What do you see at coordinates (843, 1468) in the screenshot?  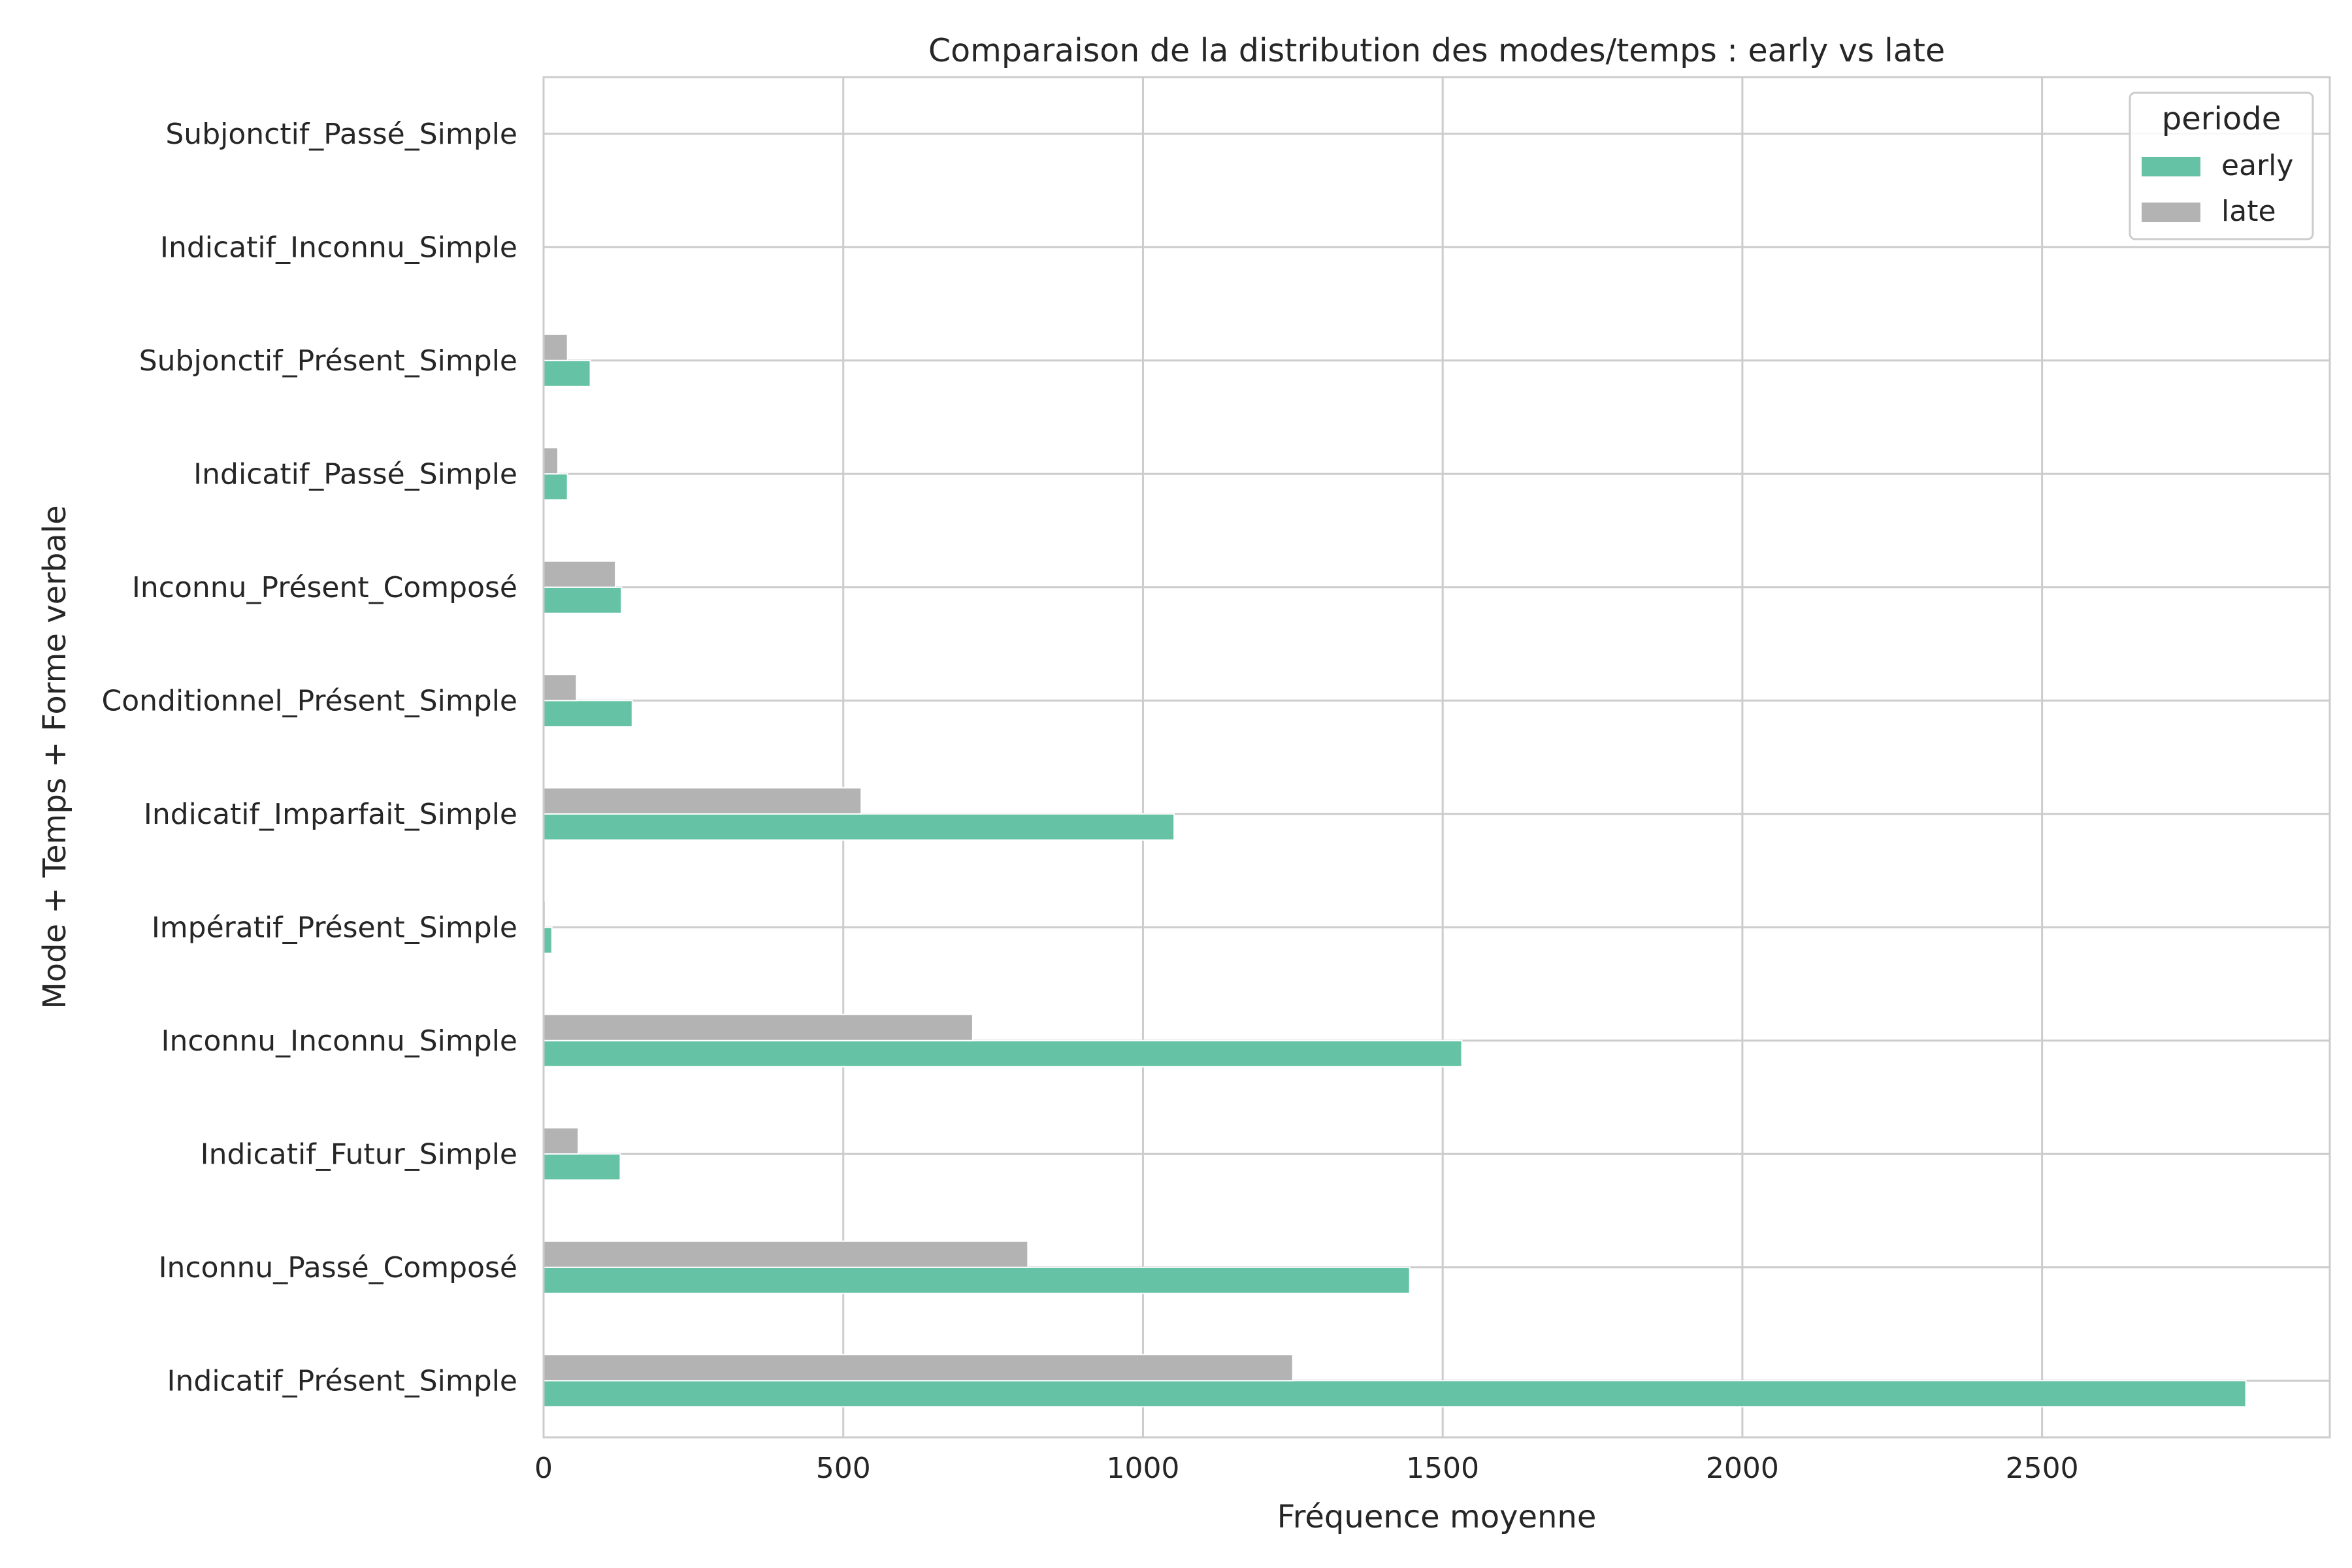 I see `x-tick-label: 500` at bounding box center [843, 1468].